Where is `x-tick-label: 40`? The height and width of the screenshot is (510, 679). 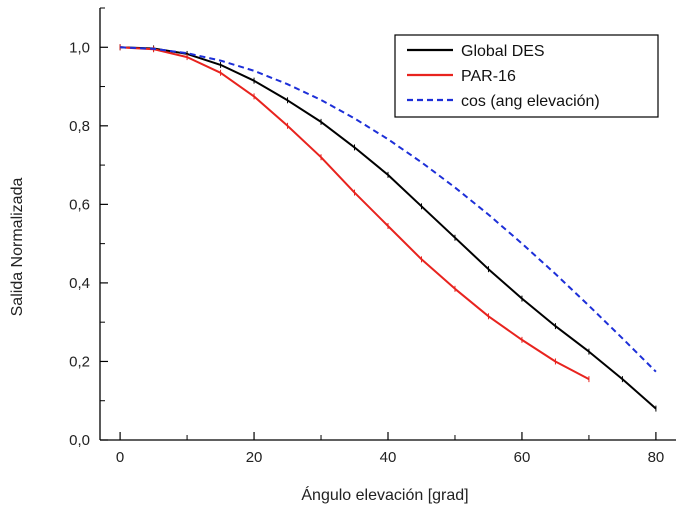 x-tick-label: 40 is located at coordinates (388, 457).